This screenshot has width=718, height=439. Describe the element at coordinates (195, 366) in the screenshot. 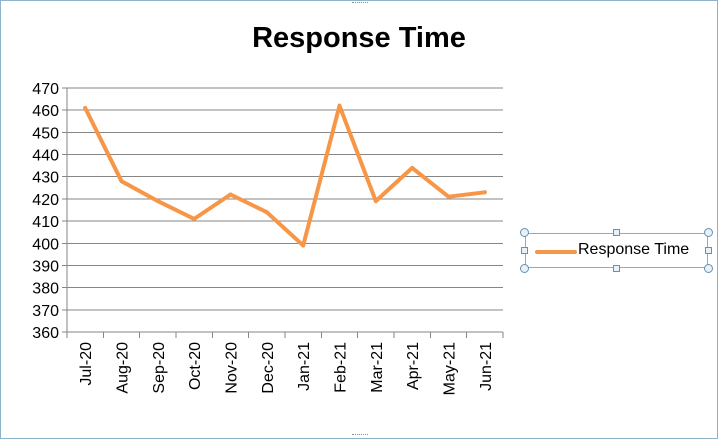

I see `x-tick-label: Oct-20` at that location.